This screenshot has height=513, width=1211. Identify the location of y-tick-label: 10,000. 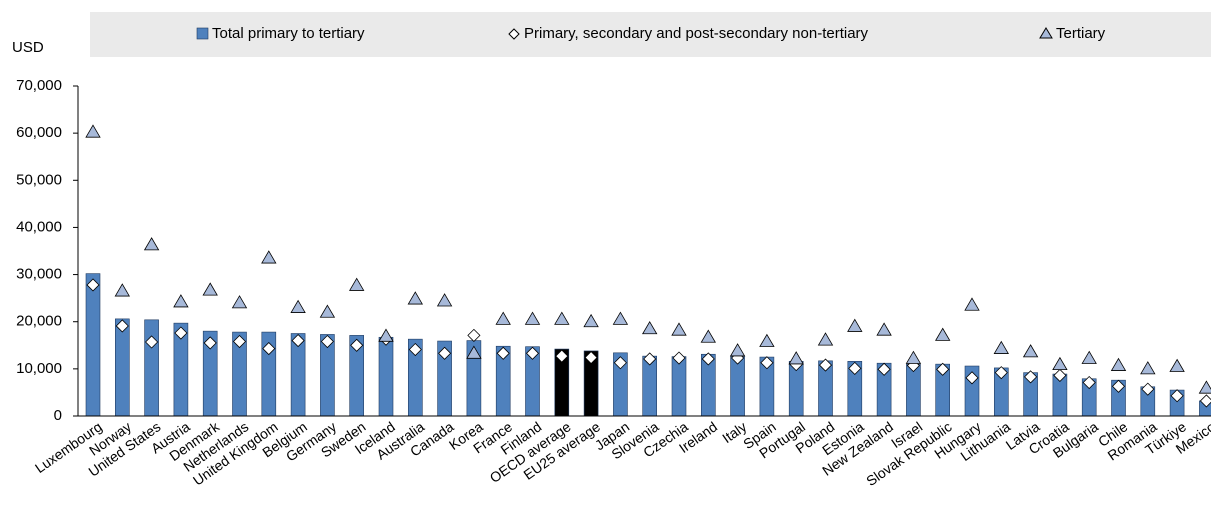
(39, 368).